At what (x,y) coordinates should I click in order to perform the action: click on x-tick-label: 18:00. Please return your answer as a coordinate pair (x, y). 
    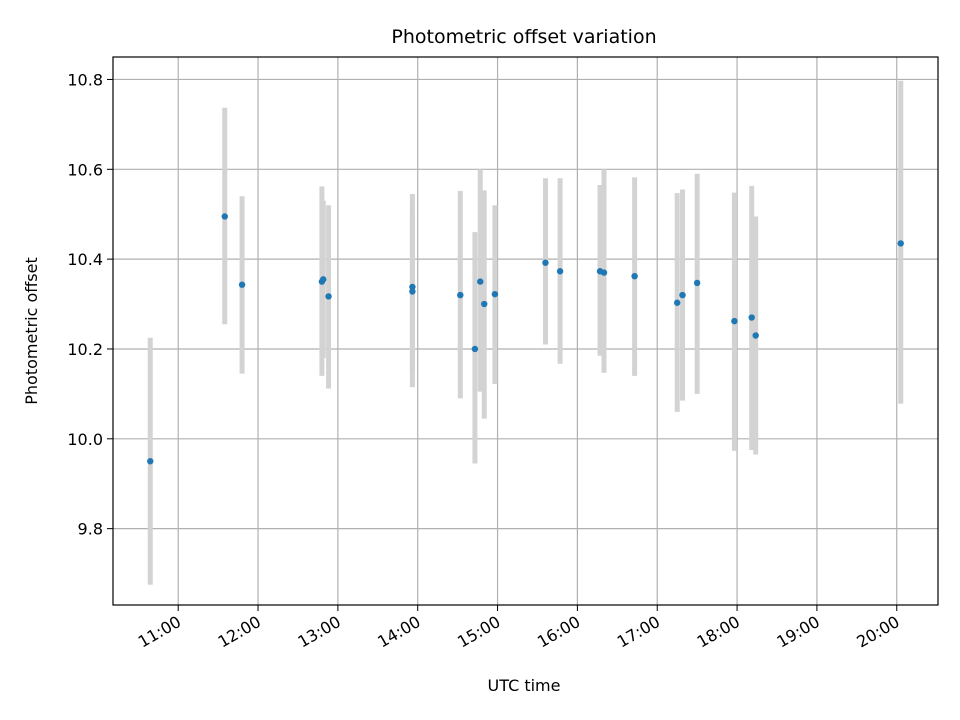
    Looking at the image, I should click on (718, 632).